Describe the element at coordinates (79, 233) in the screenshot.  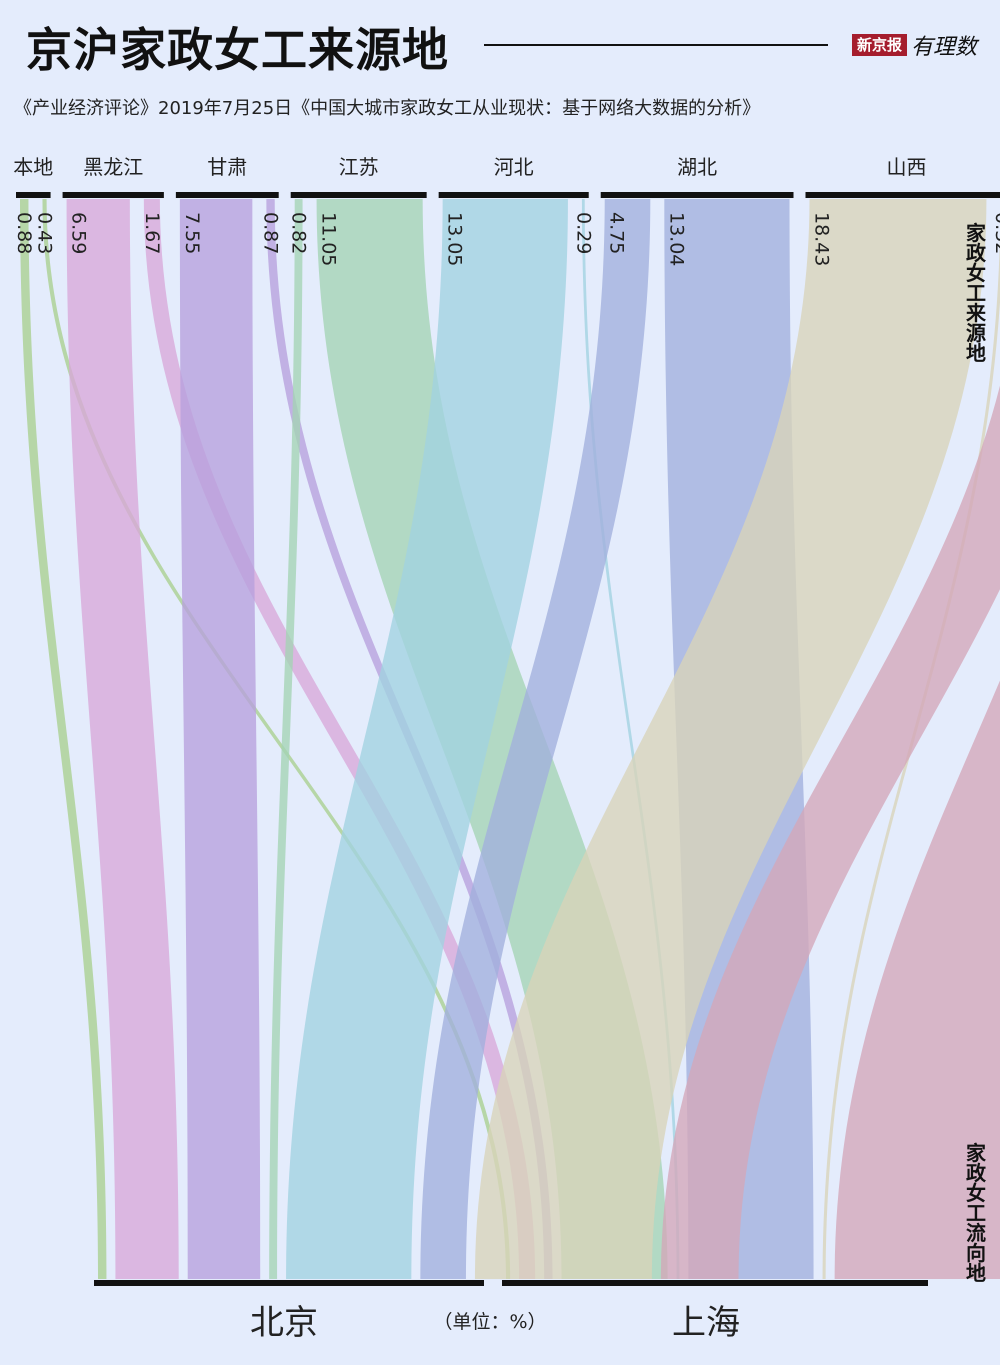
I see `value-label-黑龙江-北京: 6.59` at that location.